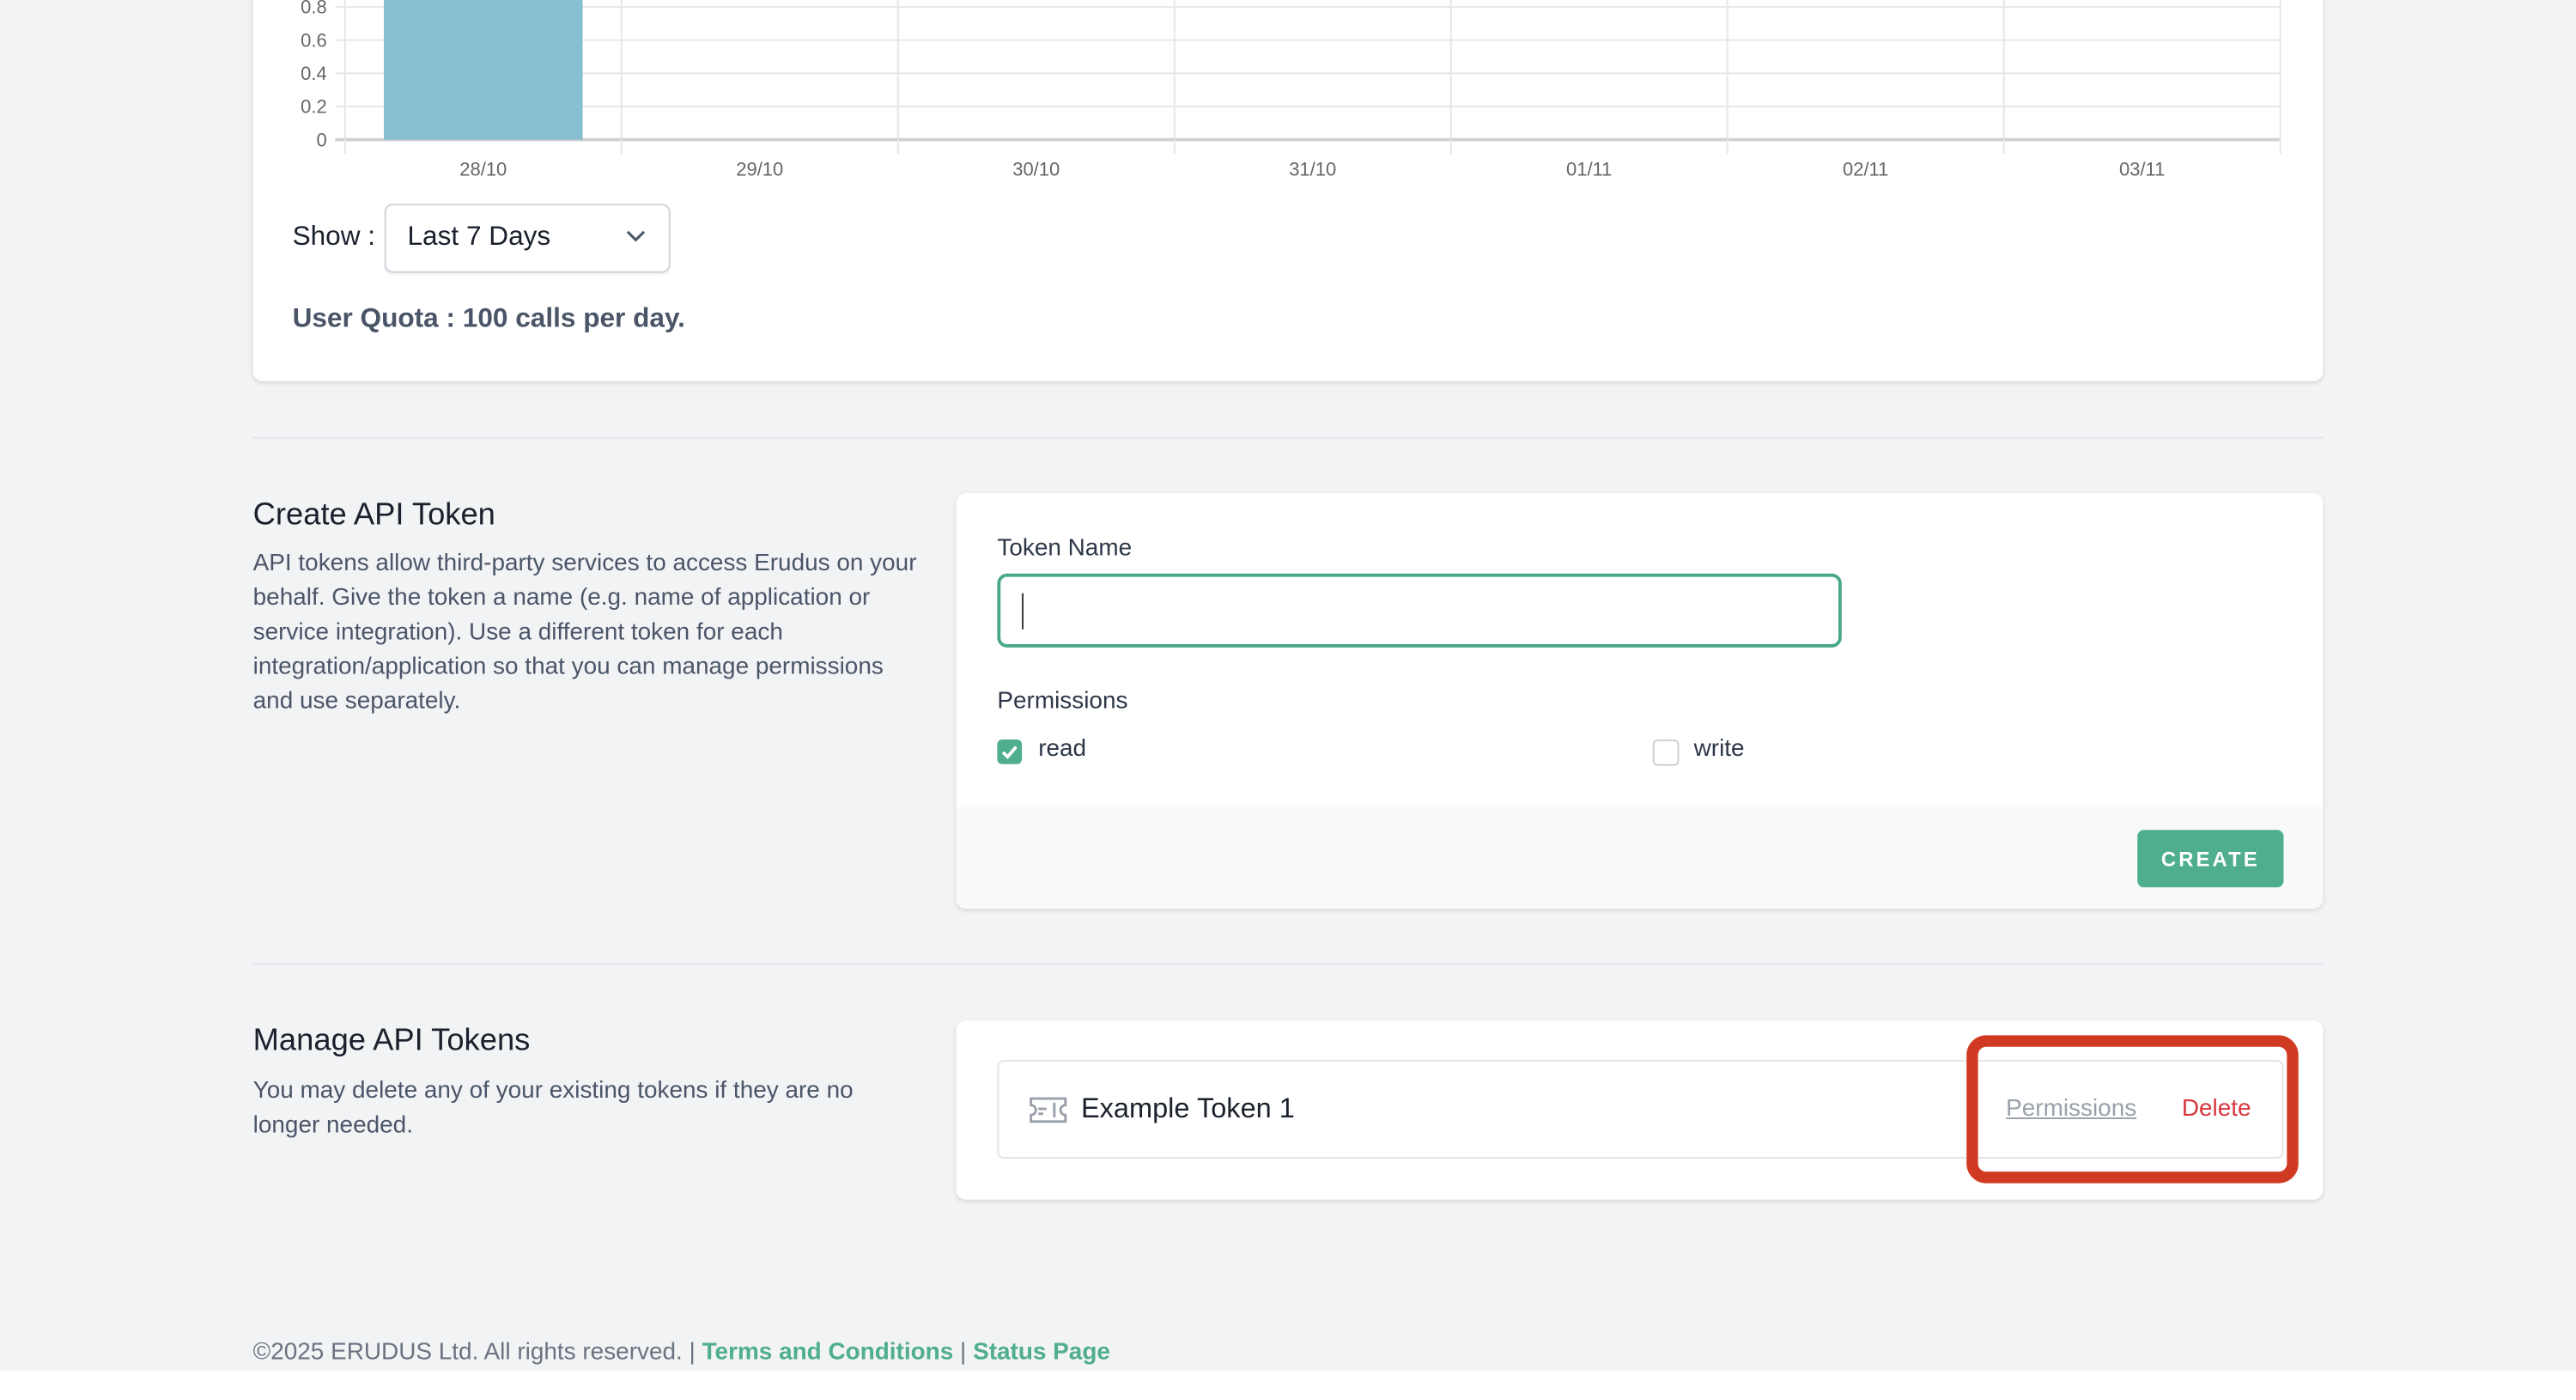  What do you see at coordinates (321, 139) in the screenshot?
I see `y-tick-label: 0` at bounding box center [321, 139].